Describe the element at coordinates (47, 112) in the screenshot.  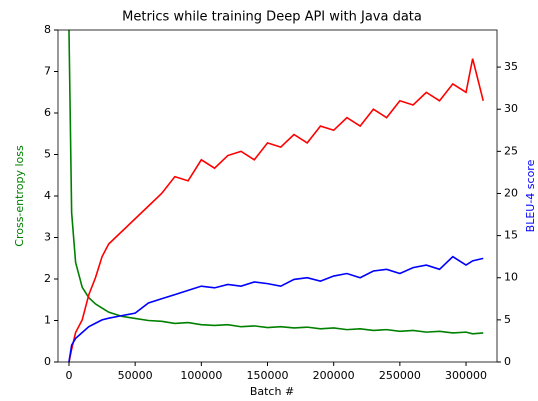
I see `y-tick-label: 6` at that location.